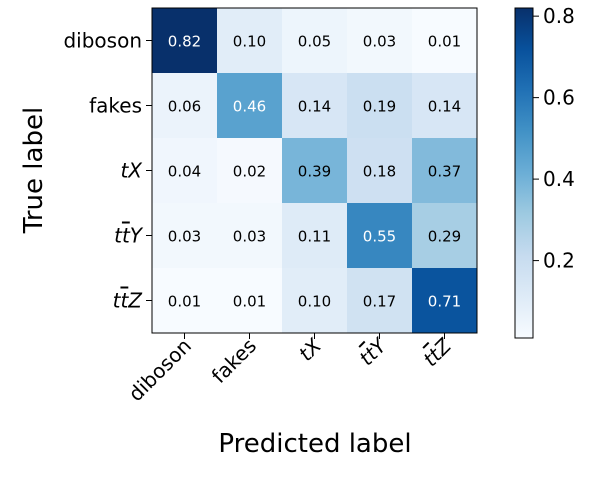  I want to click on cell-value-label: 0.37, so click(444, 172).